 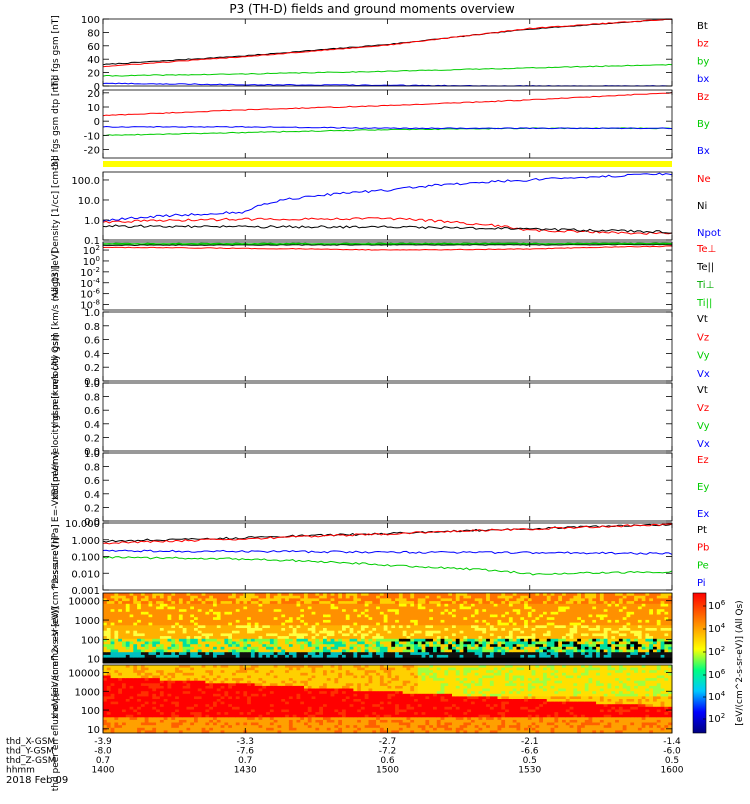 I want to click on legend-label-Vy: Vy, so click(x=703, y=356).